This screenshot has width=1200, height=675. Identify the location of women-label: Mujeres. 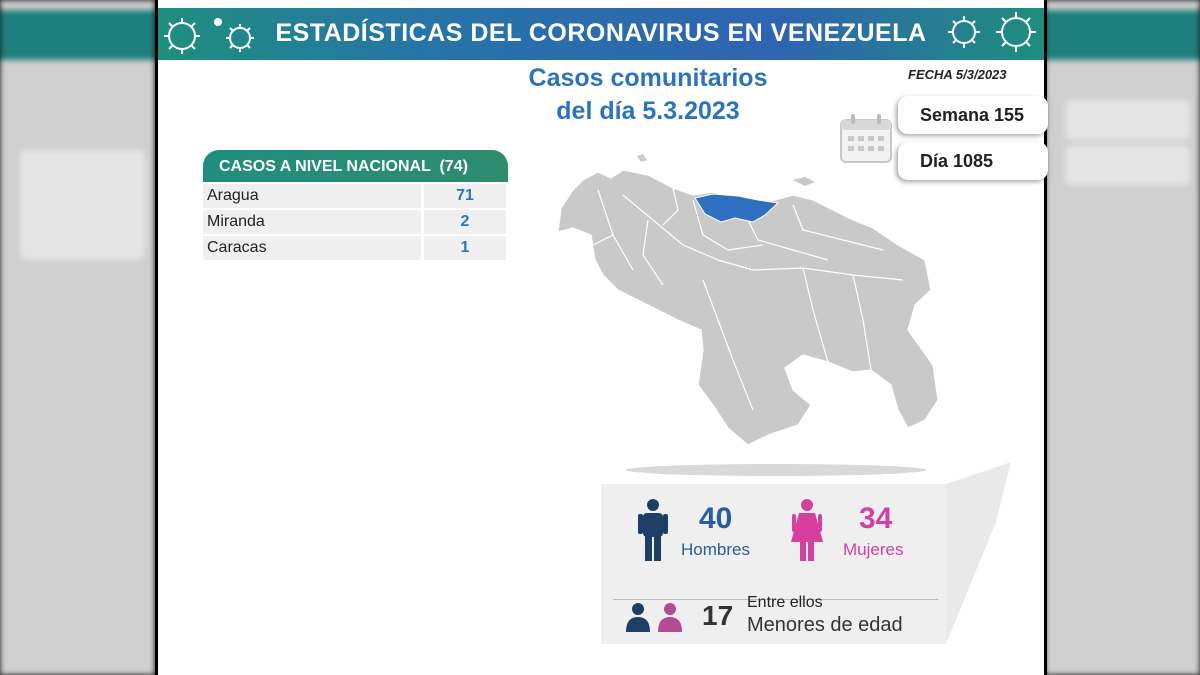
(873, 549).